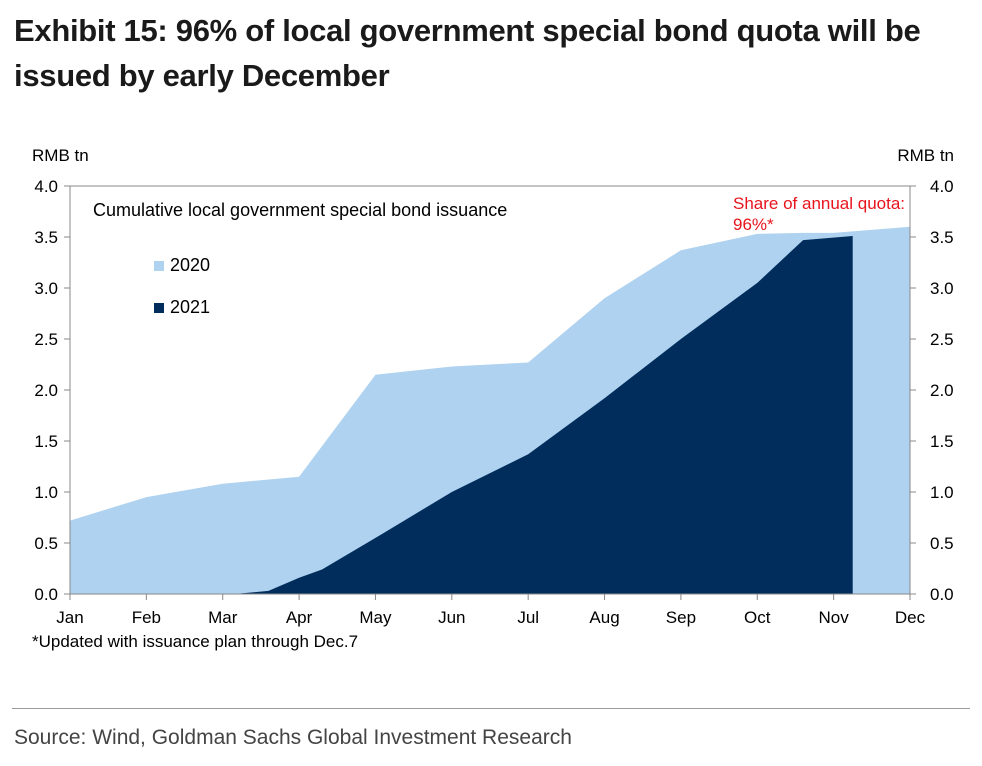  I want to click on left-y-tick-label: 1.5, so click(46, 441).